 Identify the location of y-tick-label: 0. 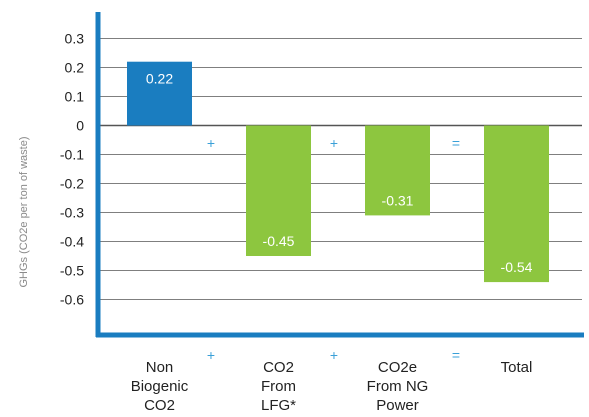
(80, 126).